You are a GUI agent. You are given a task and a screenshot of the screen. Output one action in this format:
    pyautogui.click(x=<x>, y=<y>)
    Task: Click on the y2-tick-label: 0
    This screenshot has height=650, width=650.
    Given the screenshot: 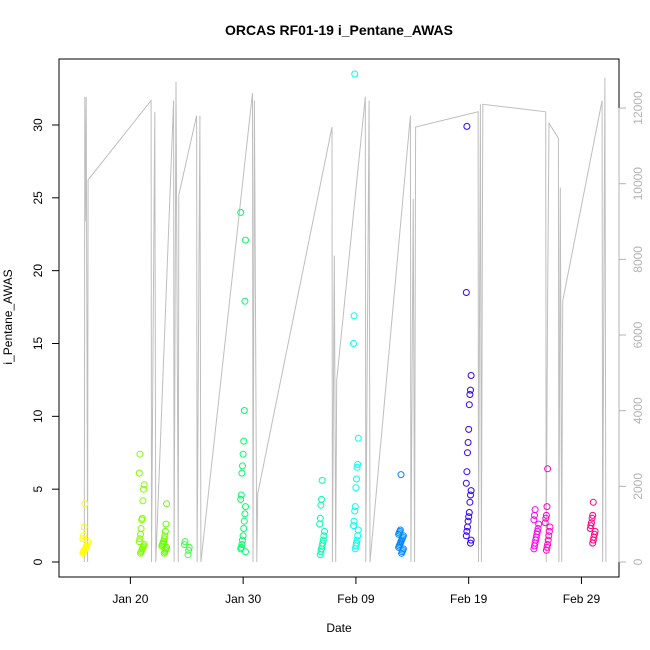 What is the action you would take?
    pyautogui.click(x=638, y=561)
    